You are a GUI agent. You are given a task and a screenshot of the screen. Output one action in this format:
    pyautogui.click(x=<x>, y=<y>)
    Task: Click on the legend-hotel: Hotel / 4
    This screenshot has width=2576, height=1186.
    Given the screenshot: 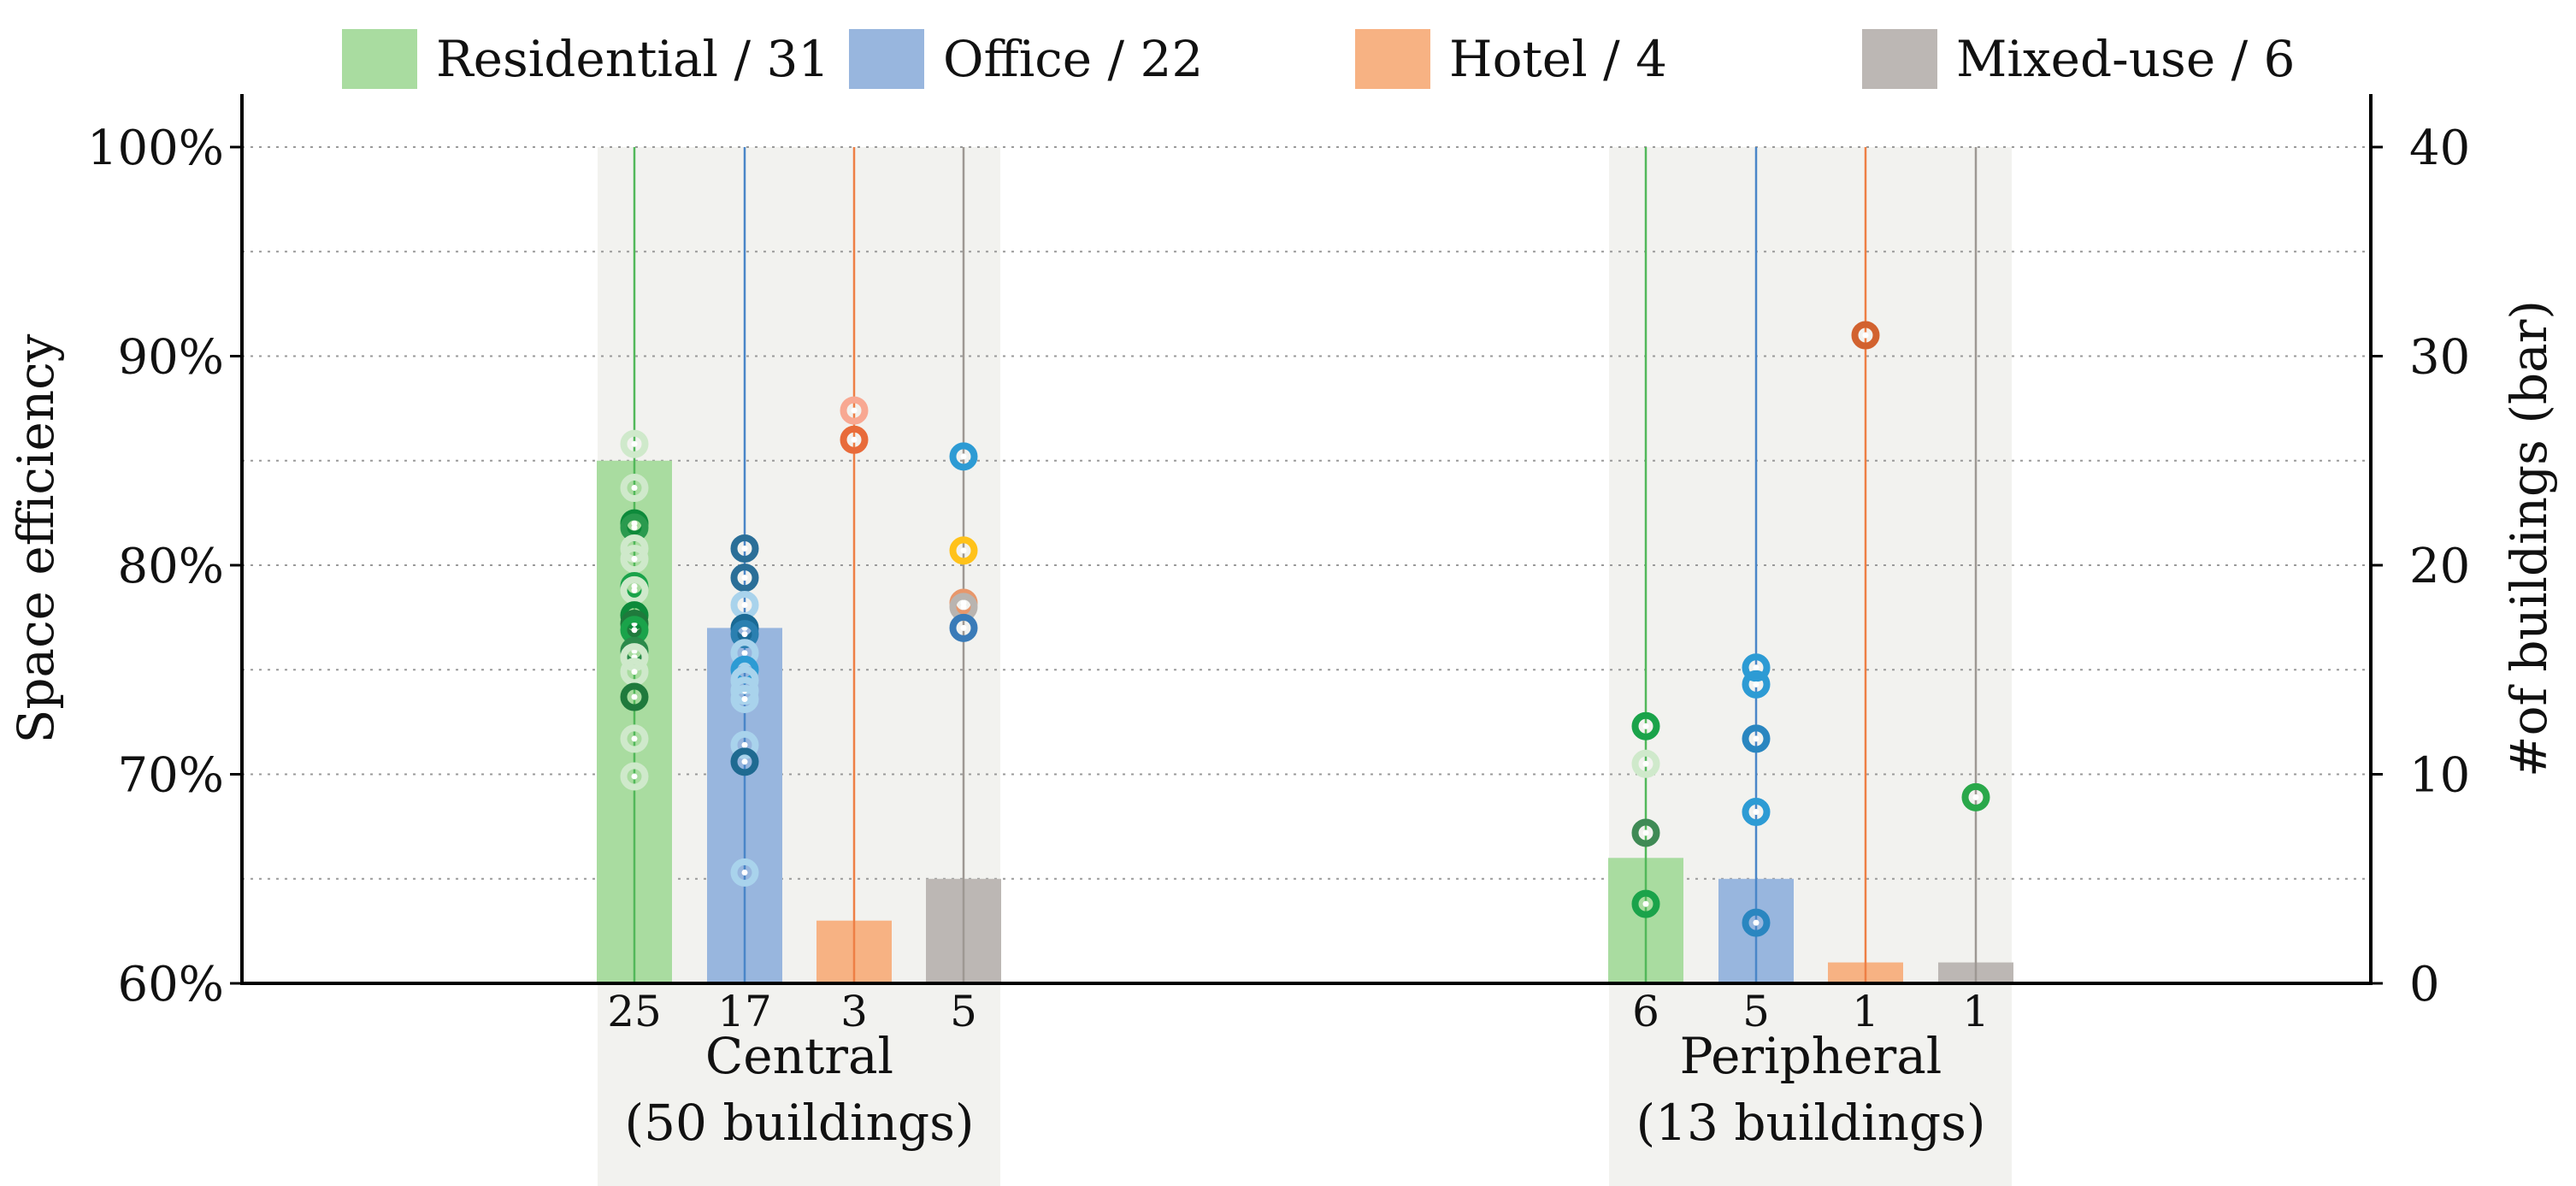 What is the action you would take?
    pyautogui.click(x=1511, y=59)
    